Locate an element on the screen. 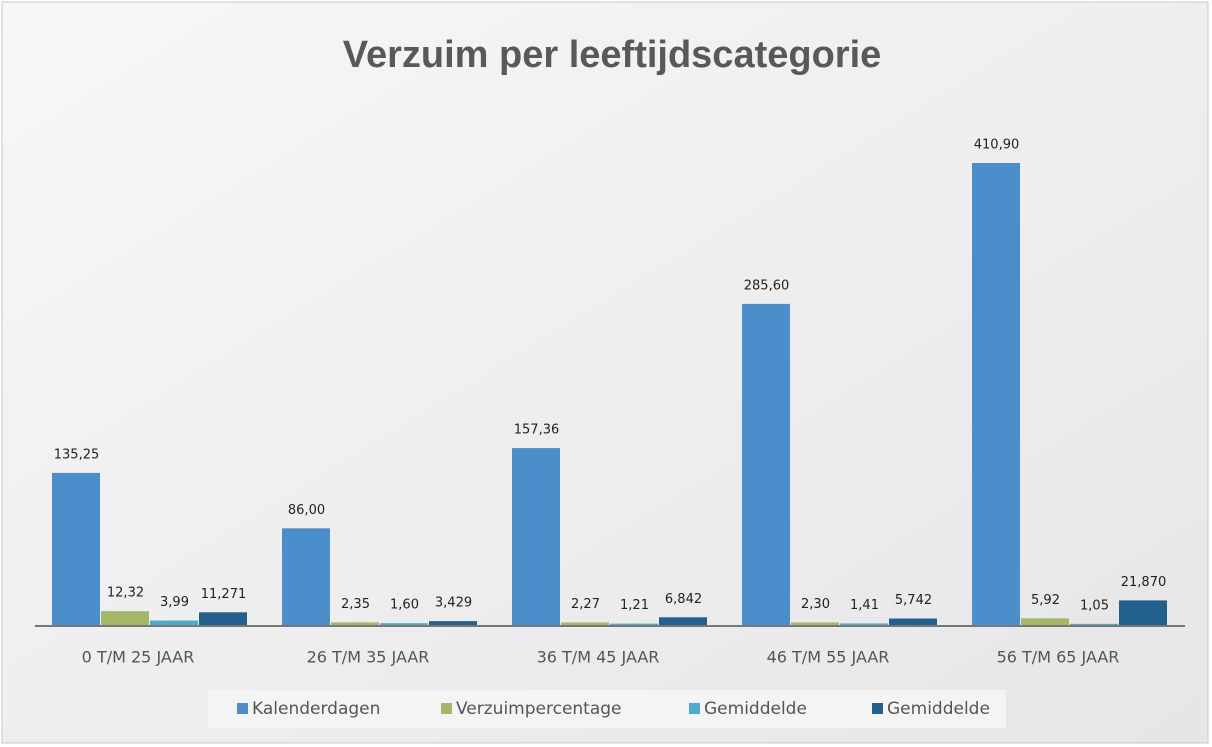 The width and height of the screenshot is (1212, 747). value-label: 285,60 is located at coordinates (767, 285).